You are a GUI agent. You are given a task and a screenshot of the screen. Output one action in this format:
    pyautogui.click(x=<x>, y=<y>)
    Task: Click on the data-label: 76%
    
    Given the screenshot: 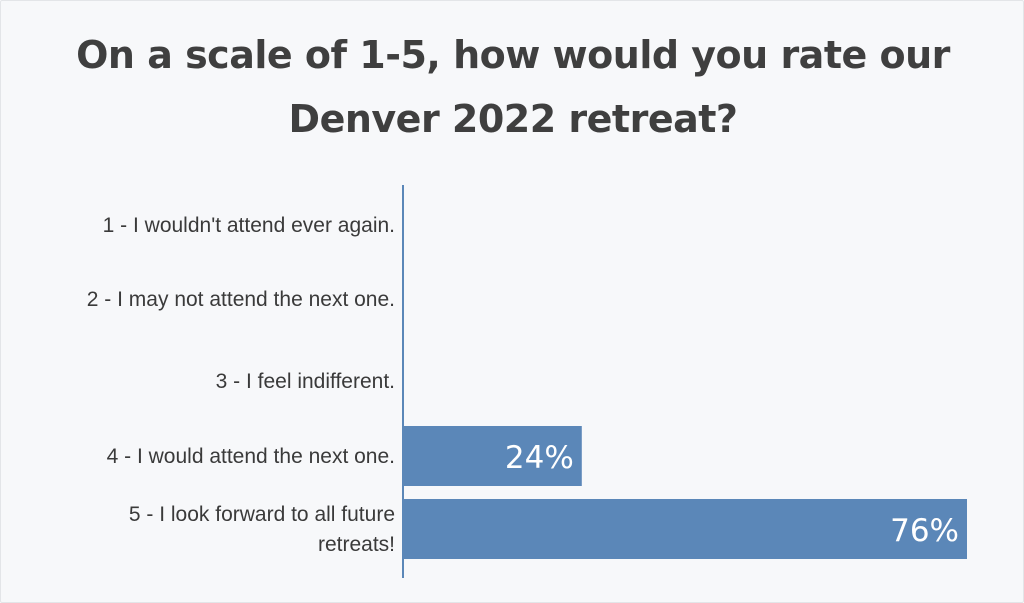 What is the action you would take?
    pyautogui.click(x=924, y=531)
    